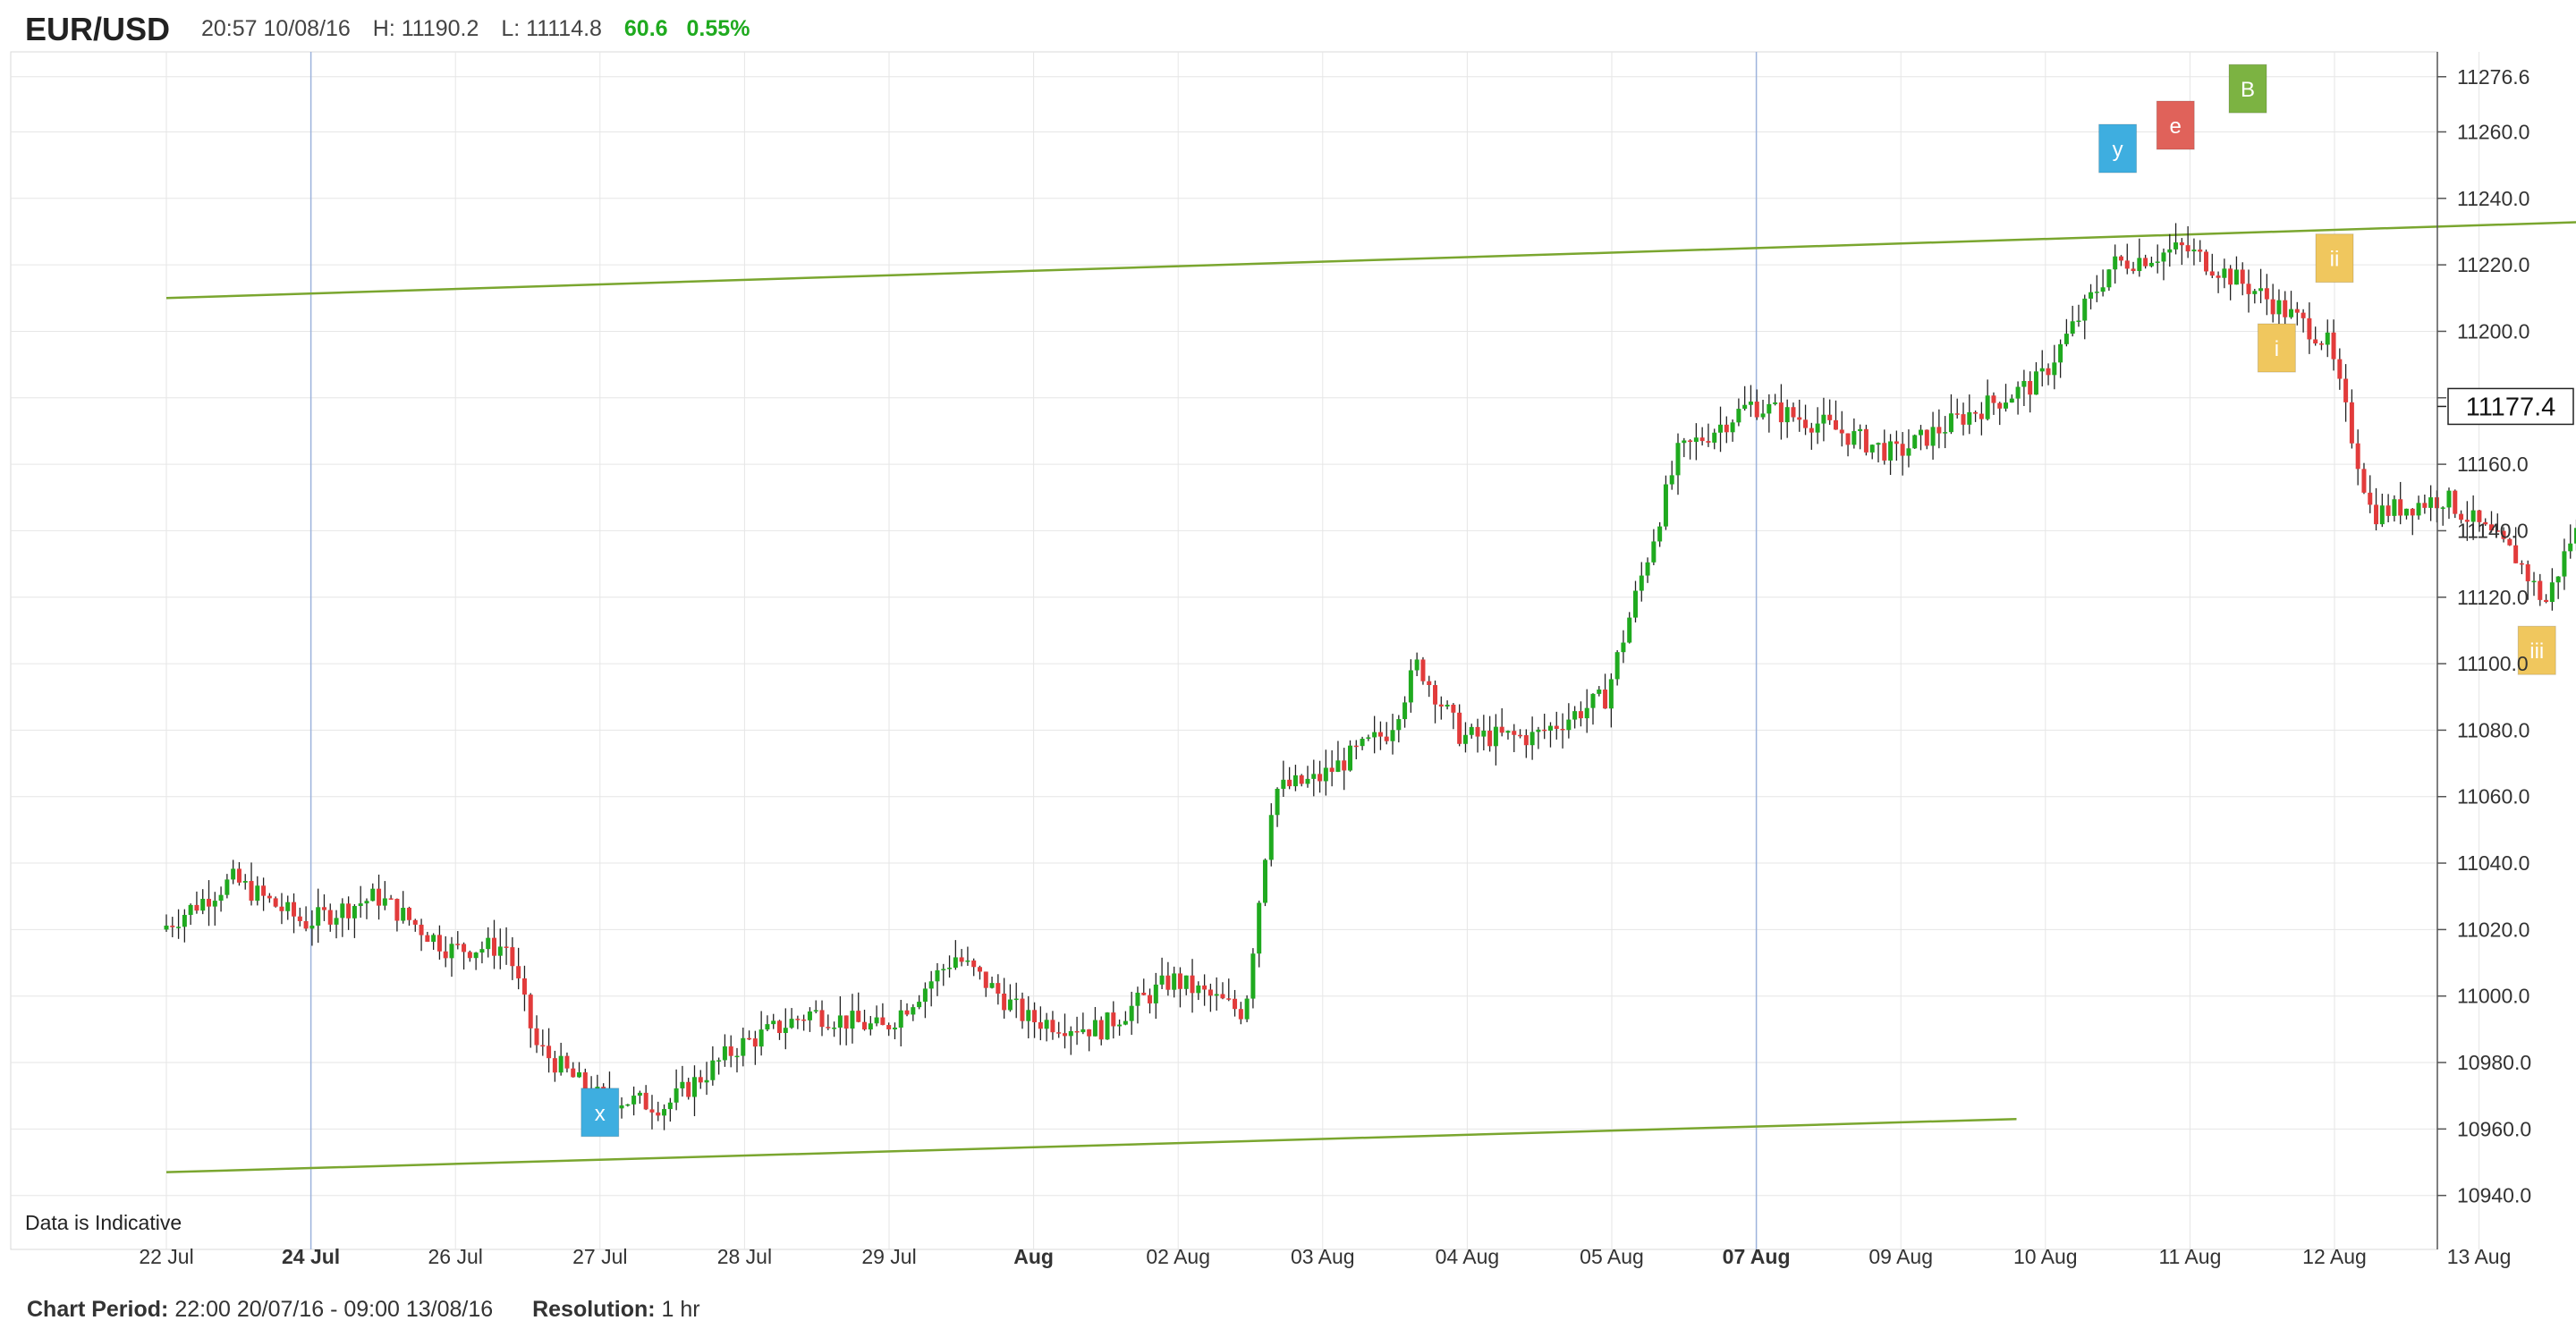  I want to click on price-tick-label: 11020.0, so click(2493, 929).